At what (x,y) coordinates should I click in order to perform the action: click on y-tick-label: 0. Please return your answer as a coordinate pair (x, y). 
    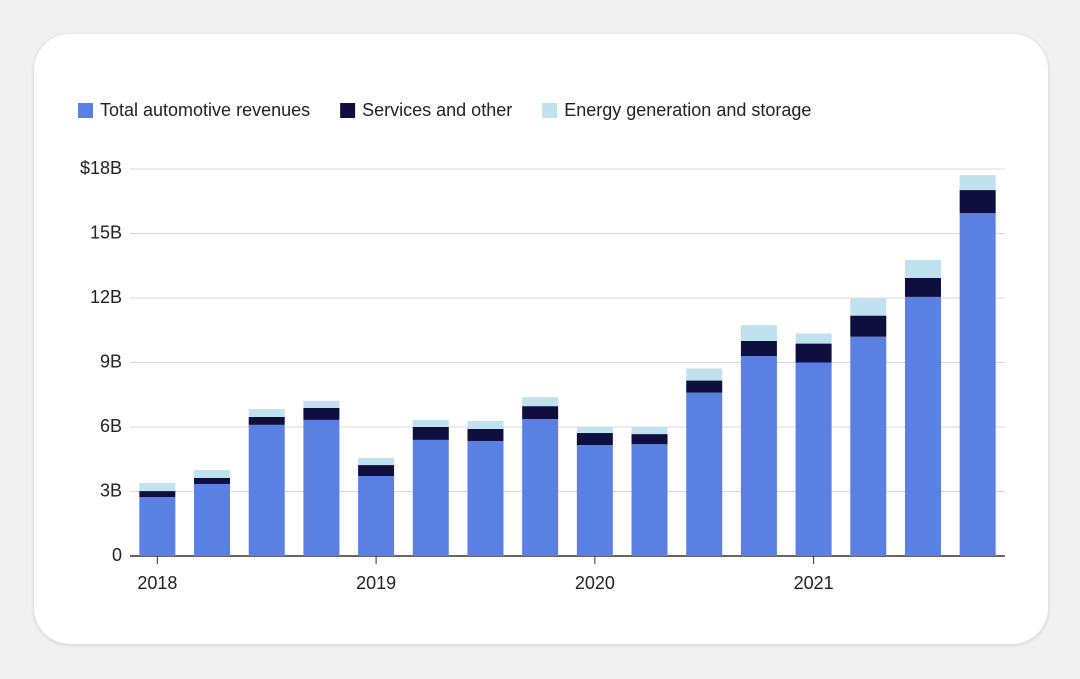
    Looking at the image, I should click on (117, 555).